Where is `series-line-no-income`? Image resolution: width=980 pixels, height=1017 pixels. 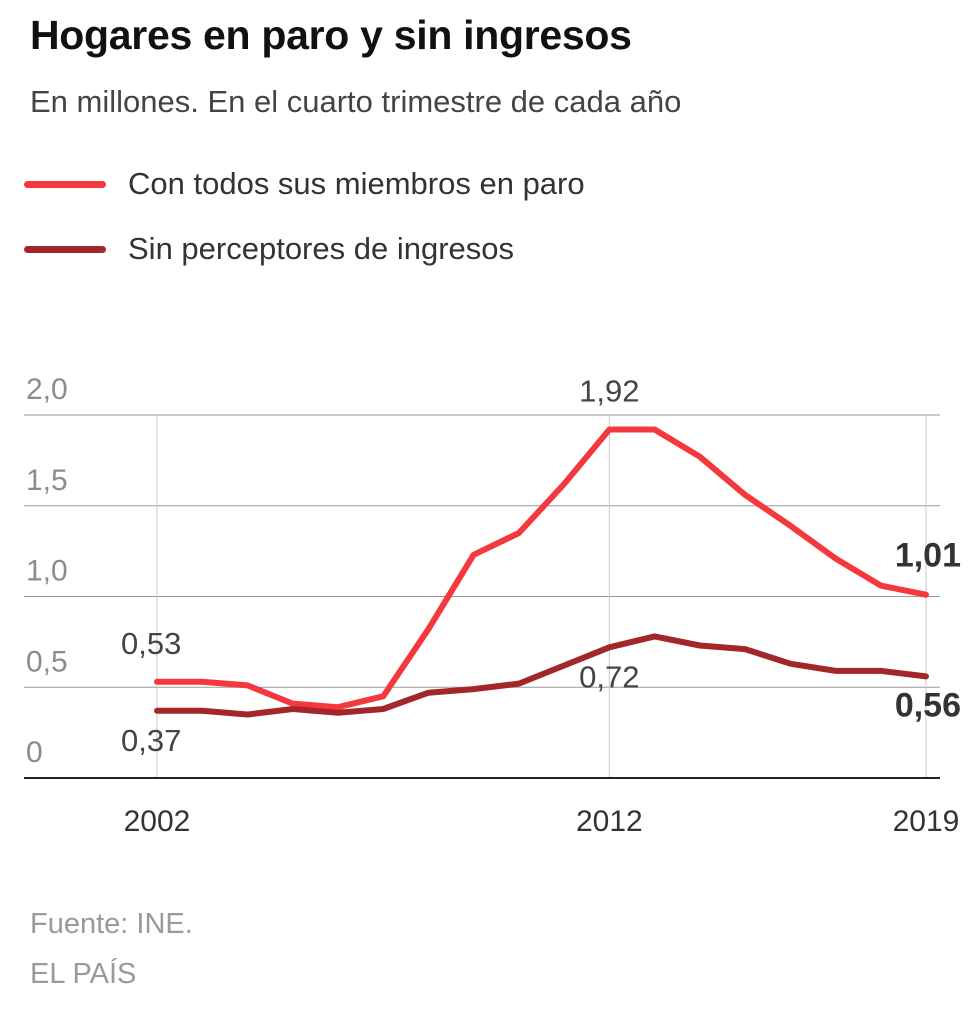
series-line-no-income is located at coordinates (541, 675).